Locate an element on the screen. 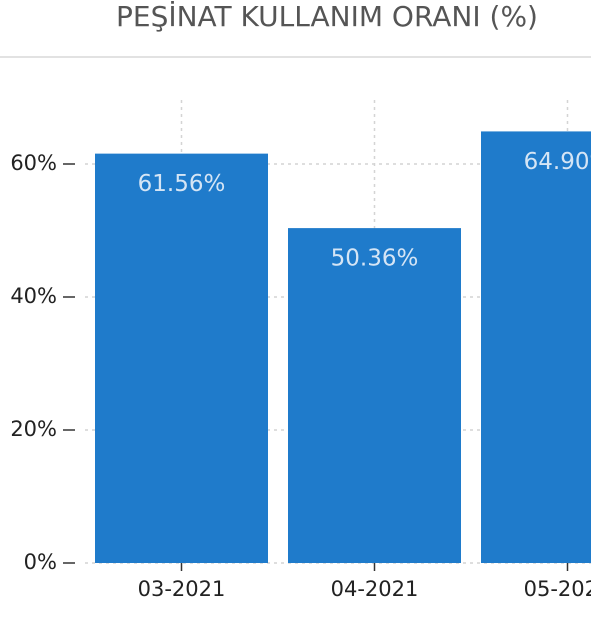  y-tick-label: 60% is located at coordinates (33, 163).